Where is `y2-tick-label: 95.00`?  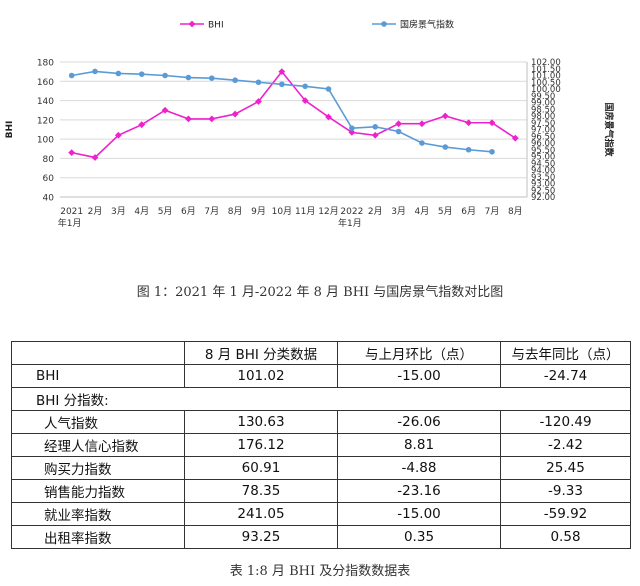
y2-tick-label: 95.00 is located at coordinates (543, 158).